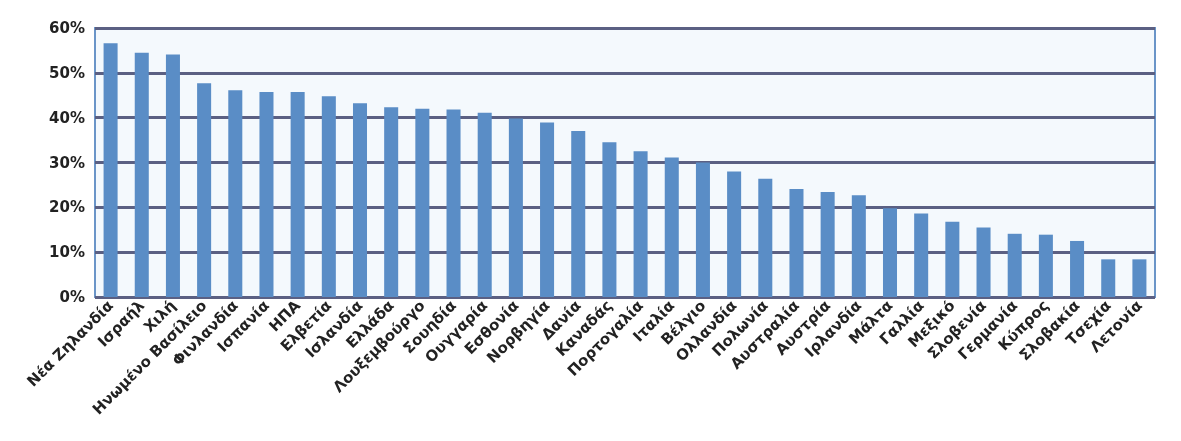 Image resolution: width=1181 pixels, height=441 pixels. Describe the element at coordinates (67, 28) in the screenshot. I see `y-tick-label: 60%` at that location.